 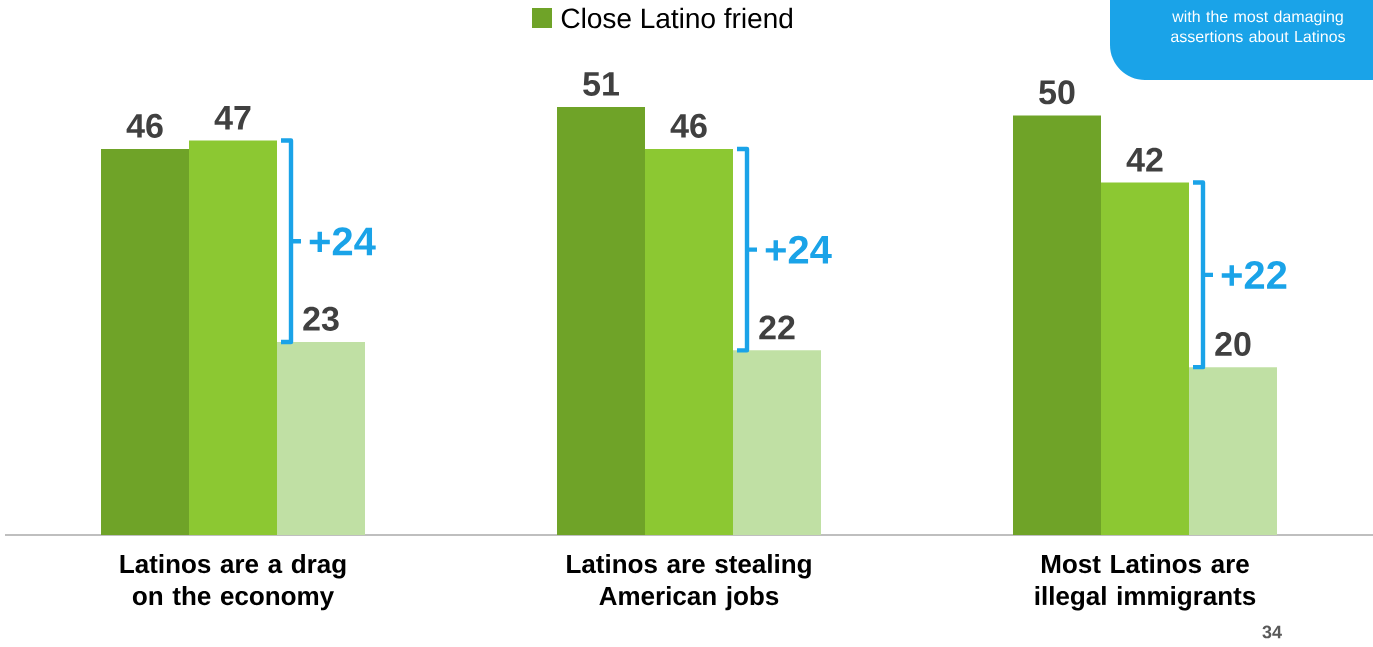 What do you see at coordinates (677, 18) in the screenshot?
I see `legend-label: Close Latino friend` at bounding box center [677, 18].